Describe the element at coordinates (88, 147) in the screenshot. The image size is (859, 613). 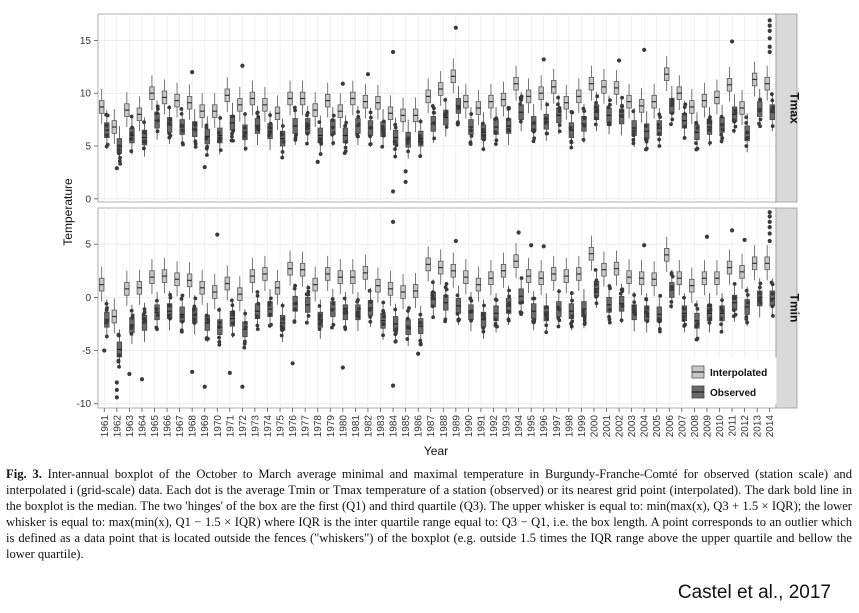
I see `y-tick-label: 5` at that location.